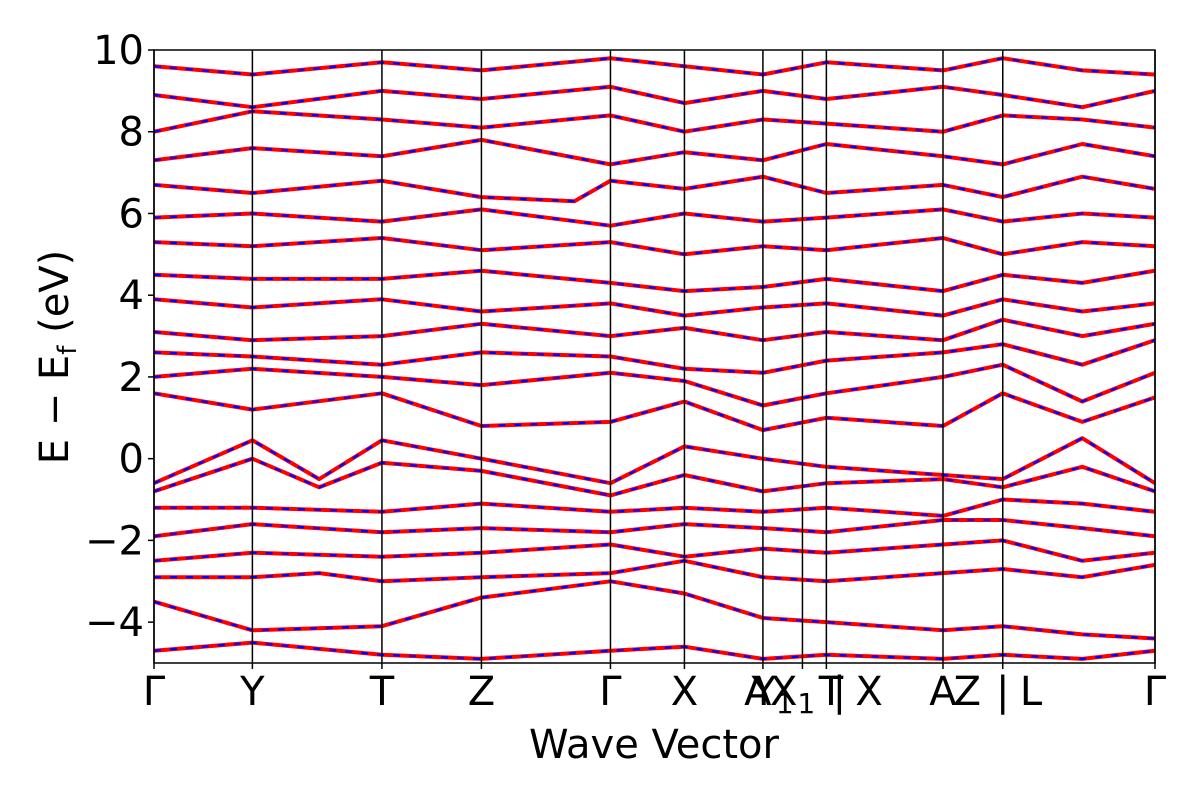  Describe the element at coordinates (55, 298) in the screenshot. I see `y-axis-title-unit: (eV)` at that location.